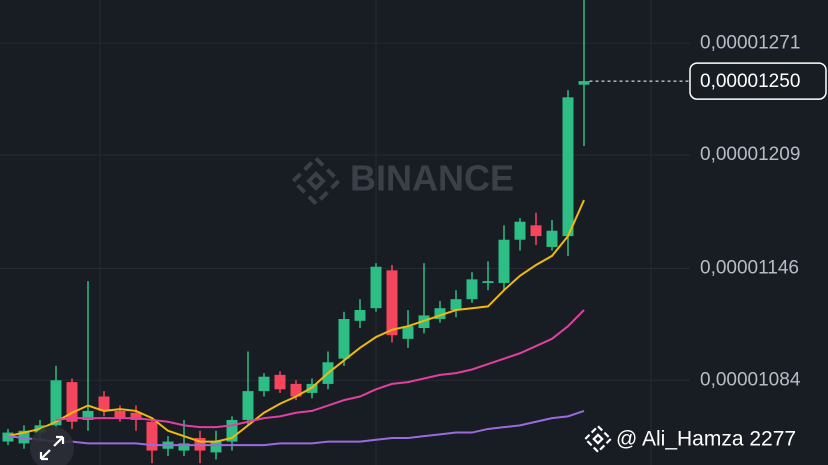 This screenshot has height=465, width=828. Describe the element at coordinates (750, 379) in the screenshot. I see `y-tick-label: 0,00001084` at that location.